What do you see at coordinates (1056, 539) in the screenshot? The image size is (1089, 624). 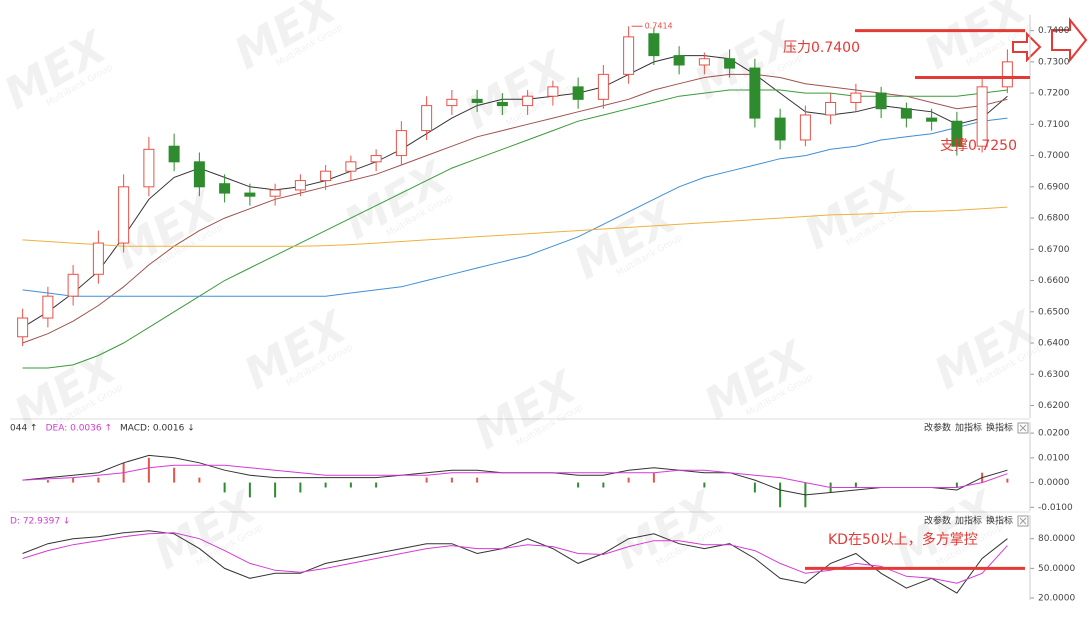 I see `y-tick-label: 80.0000` at bounding box center [1056, 539].